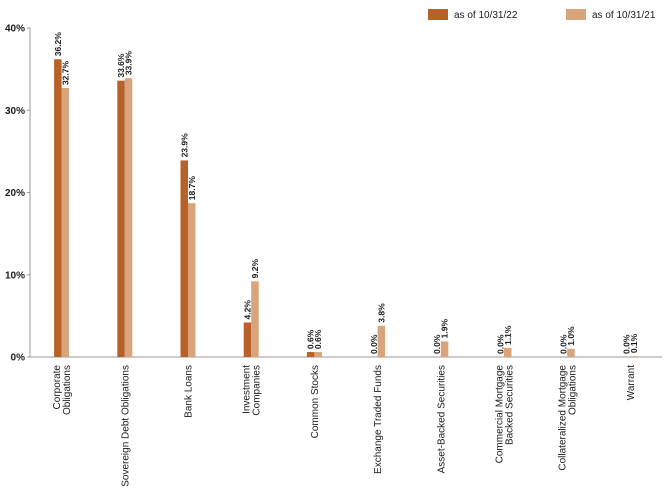 This screenshot has width=669, height=491. Describe the element at coordinates (247, 389) in the screenshot. I see `x-category-label: Investment` at that location.